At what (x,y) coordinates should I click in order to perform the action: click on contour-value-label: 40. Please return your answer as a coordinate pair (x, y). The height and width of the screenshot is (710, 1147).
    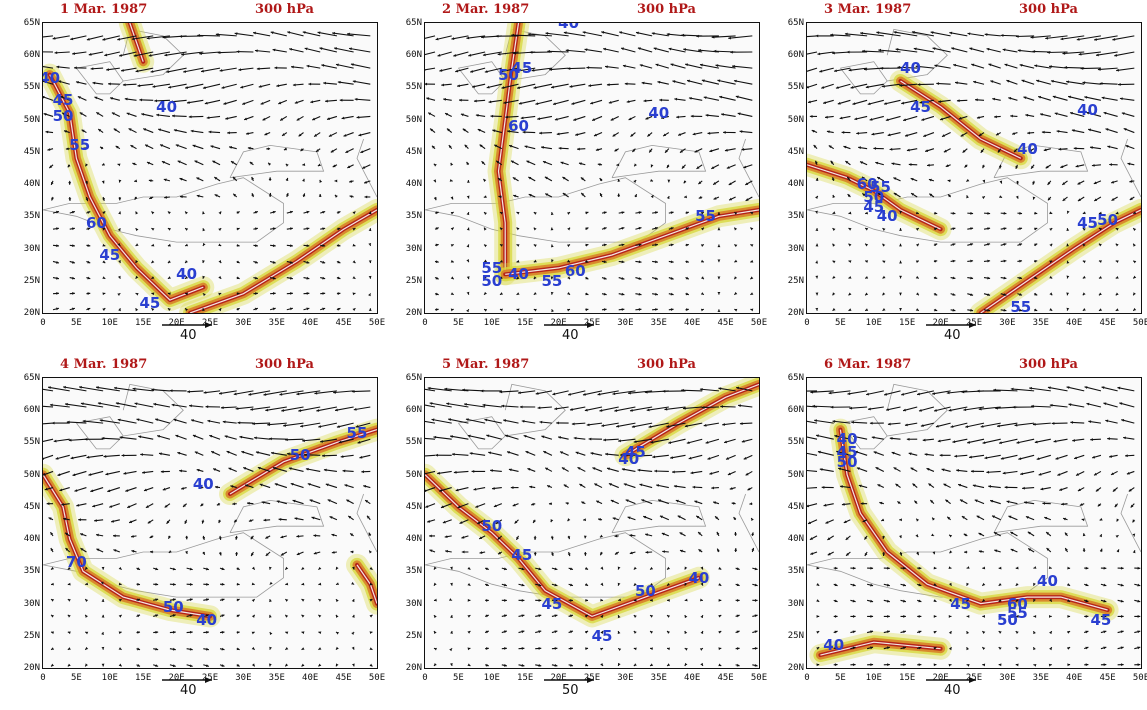
    Looking at the image, I should click on (1047, 581).